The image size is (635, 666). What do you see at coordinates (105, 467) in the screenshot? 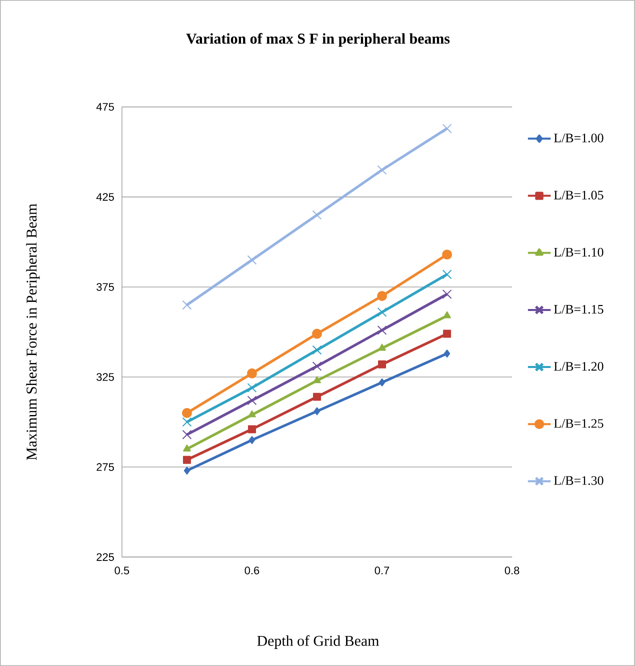
I see `y-tick-label: 275` at bounding box center [105, 467].